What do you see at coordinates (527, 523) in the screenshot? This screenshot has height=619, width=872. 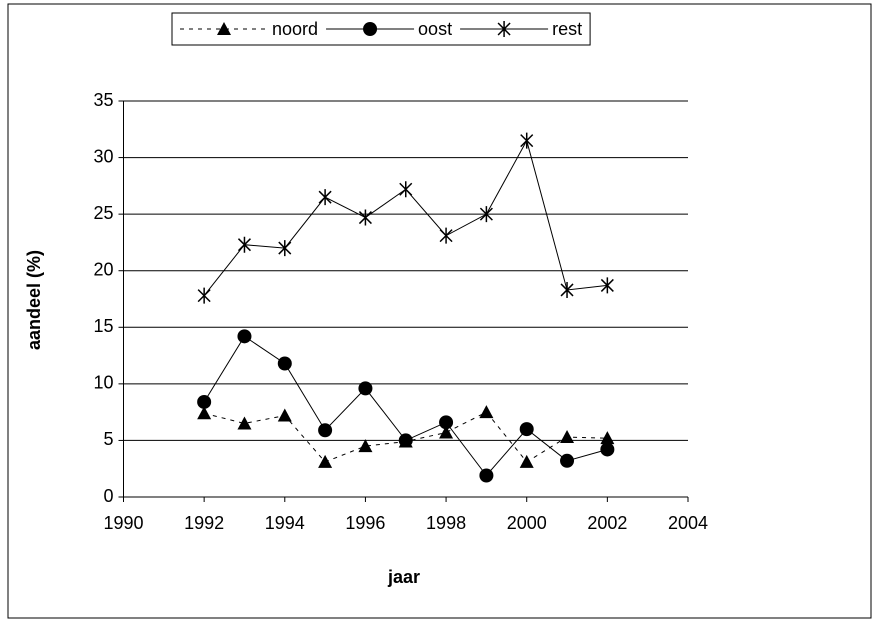 I see `x-tick-label: 2000` at bounding box center [527, 523].